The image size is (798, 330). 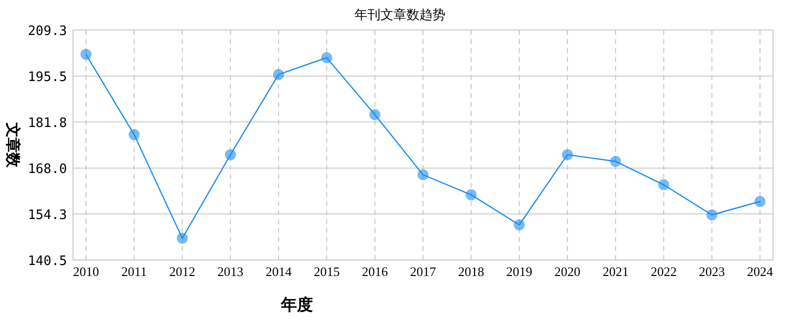 What do you see at coordinates (86, 271) in the screenshot?
I see `x-tick-label: 2010` at bounding box center [86, 271].